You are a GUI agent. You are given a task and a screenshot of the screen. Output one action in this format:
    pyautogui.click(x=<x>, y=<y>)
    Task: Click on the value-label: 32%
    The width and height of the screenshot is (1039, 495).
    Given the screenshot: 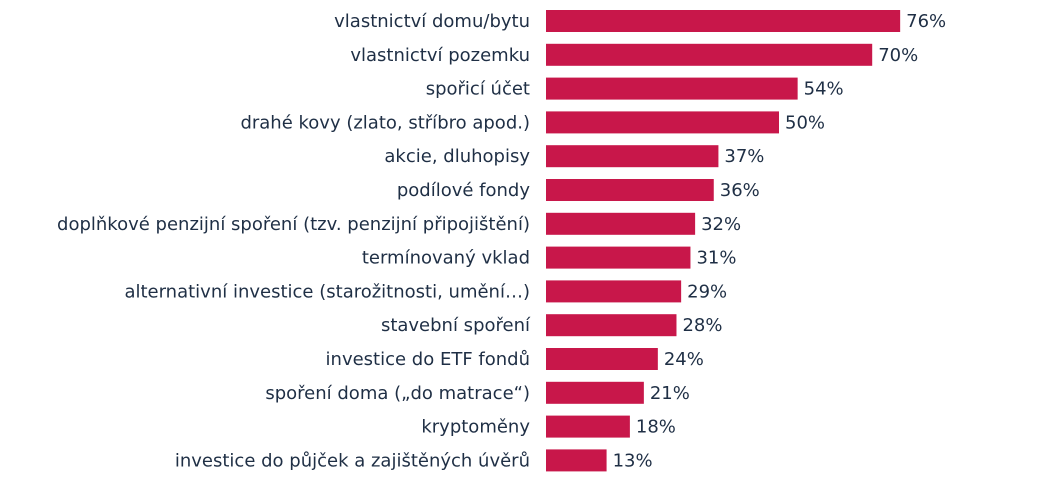 What is the action you would take?
    pyautogui.click(x=721, y=224)
    